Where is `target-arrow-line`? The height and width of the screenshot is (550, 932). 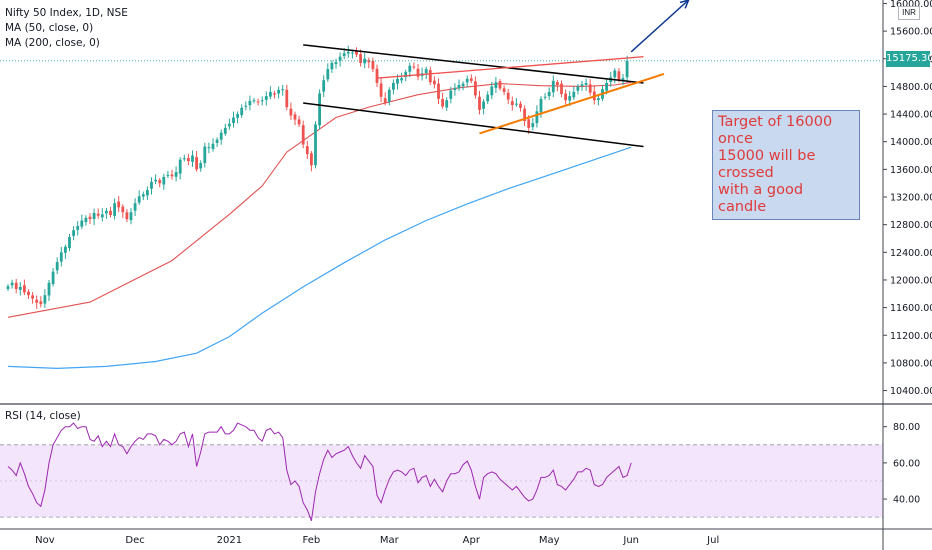
target-arrow-line is located at coordinates (660, 26).